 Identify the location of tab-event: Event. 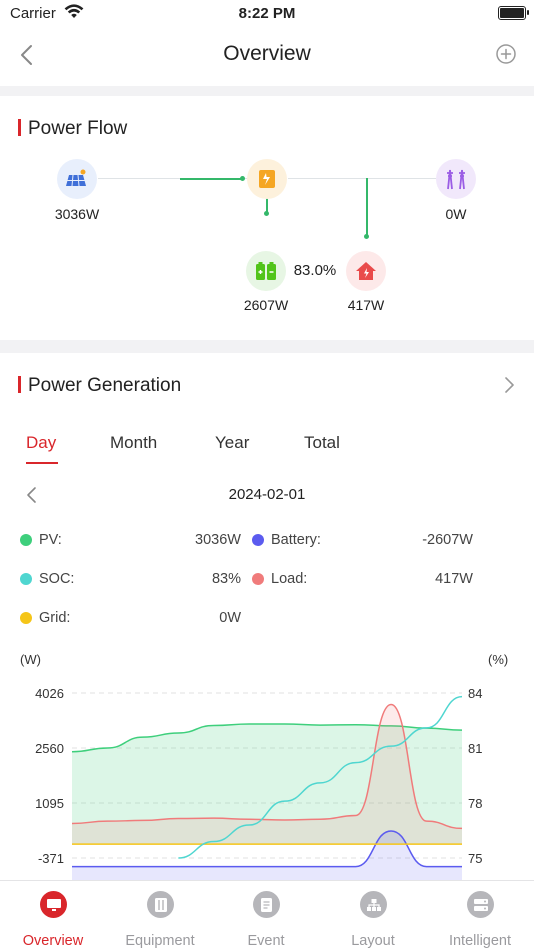
(266, 916).